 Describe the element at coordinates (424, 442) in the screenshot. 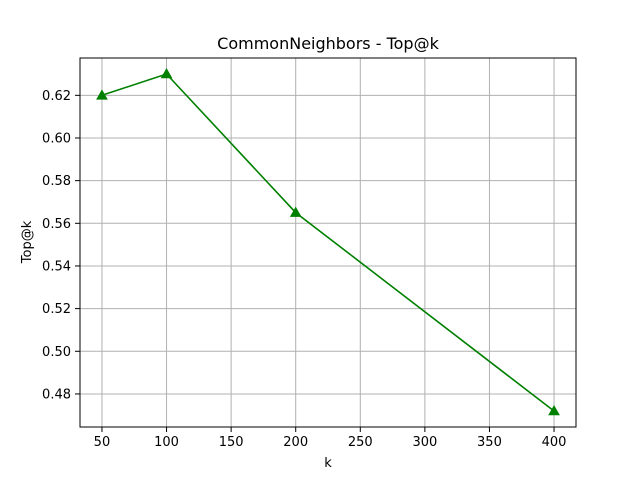

I see `x-tick-label: 300` at that location.